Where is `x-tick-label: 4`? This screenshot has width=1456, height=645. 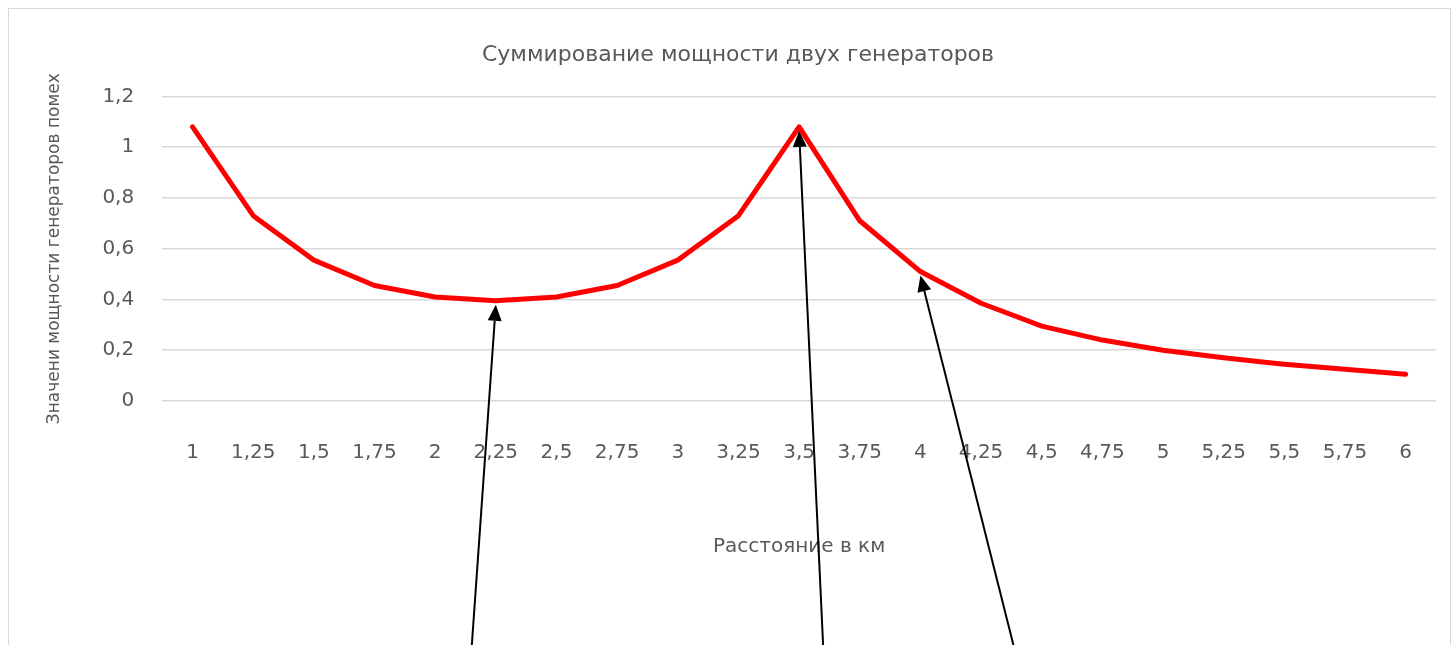 x-tick-label: 4 is located at coordinates (920, 451).